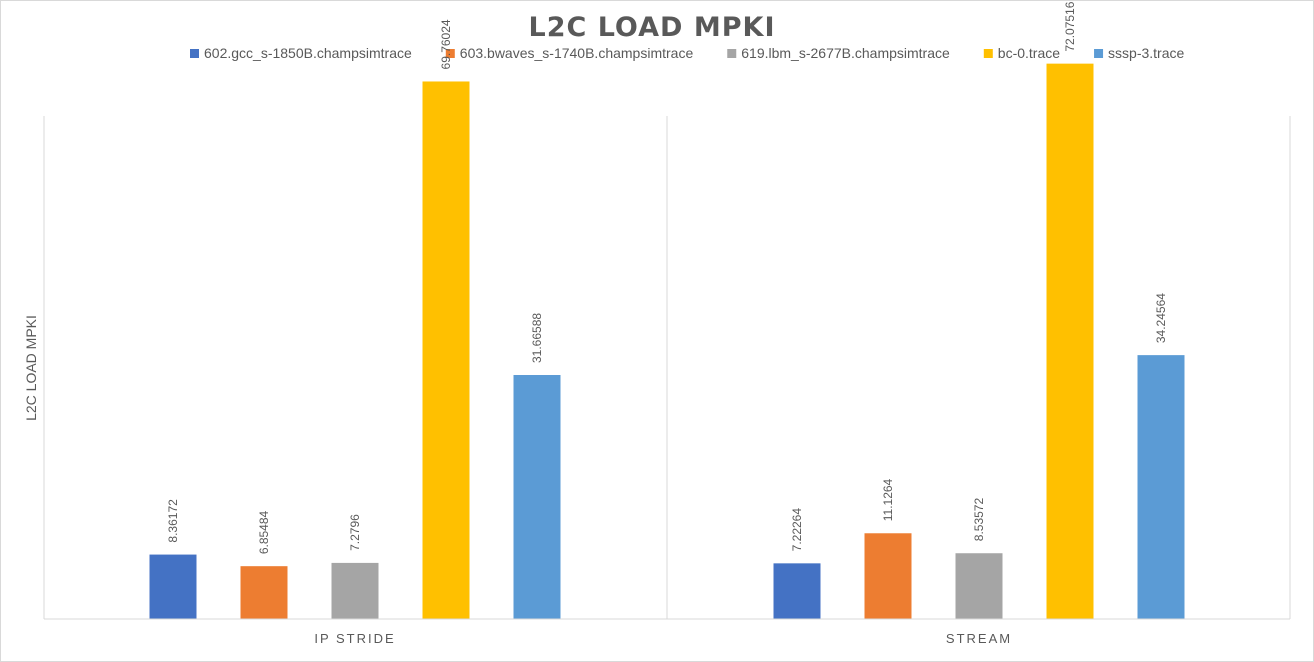 The image size is (1314, 662). What do you see at coordinates (1029, 53) in the screenshot?
I see `legend-label: bc-0.trace` at bounding box center [1029, 53].